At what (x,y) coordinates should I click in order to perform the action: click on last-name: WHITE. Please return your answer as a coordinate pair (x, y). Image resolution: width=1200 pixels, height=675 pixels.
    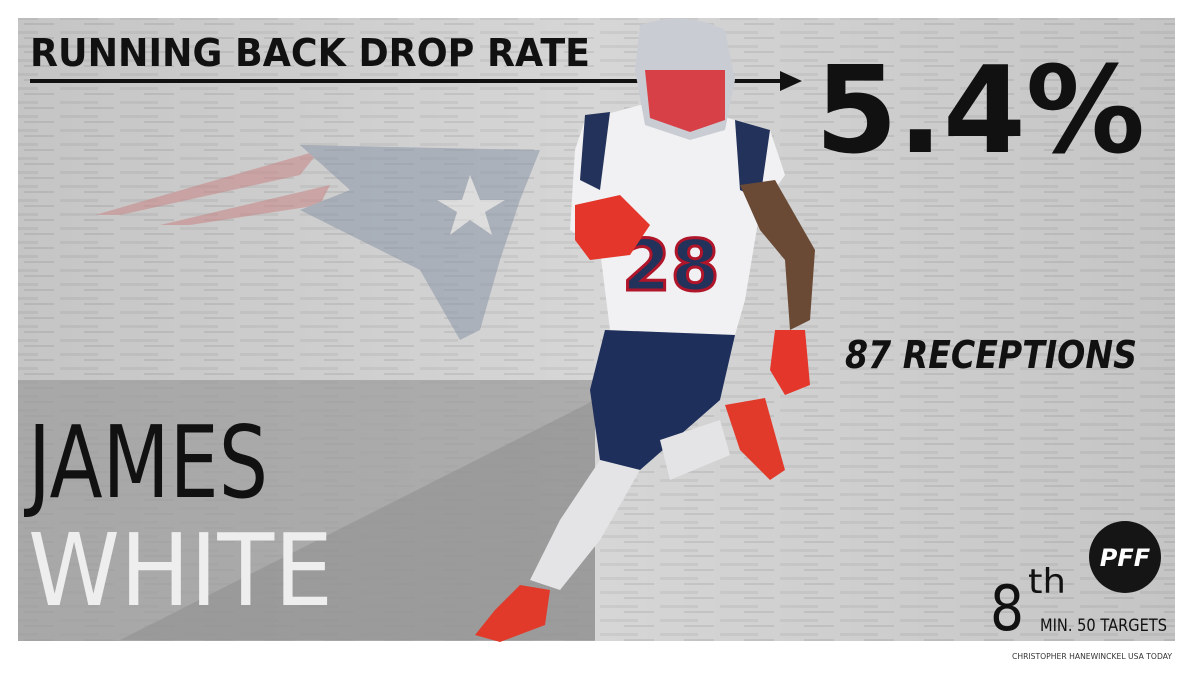
    Looking at the image, I should click on (180, 570).